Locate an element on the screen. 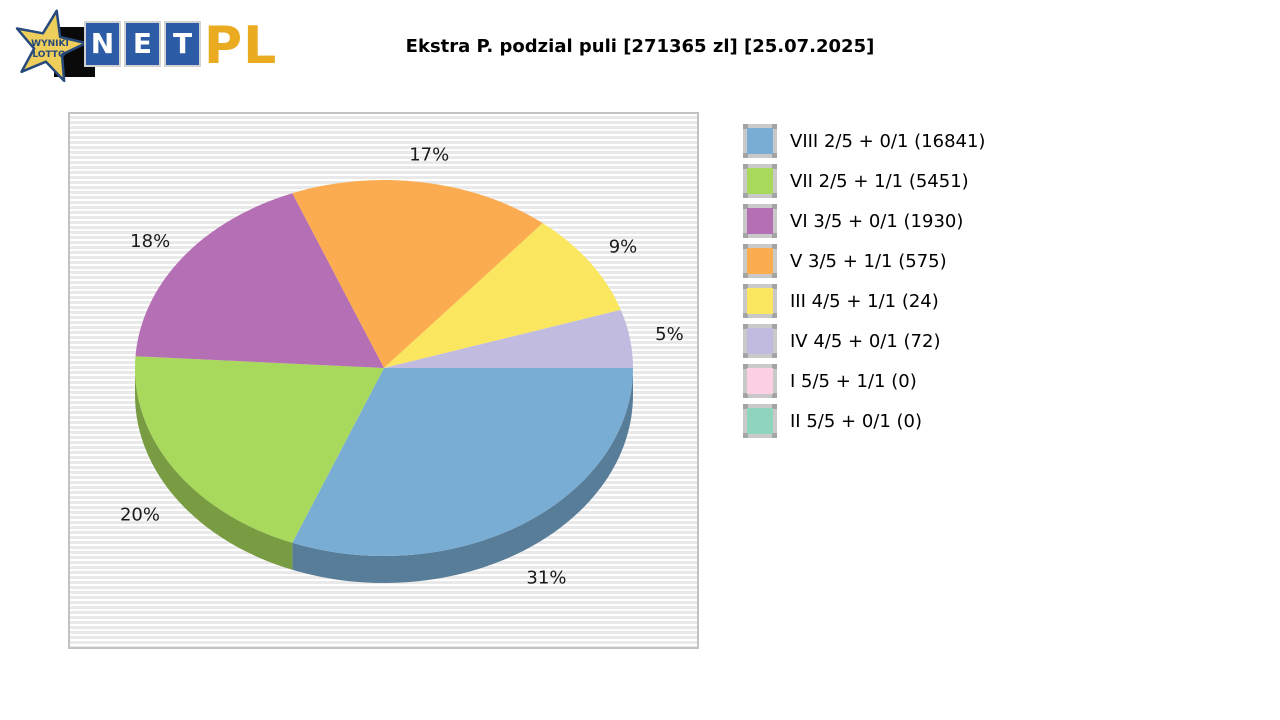  logo-pl-text: PL is located at coordinates (241, 46).